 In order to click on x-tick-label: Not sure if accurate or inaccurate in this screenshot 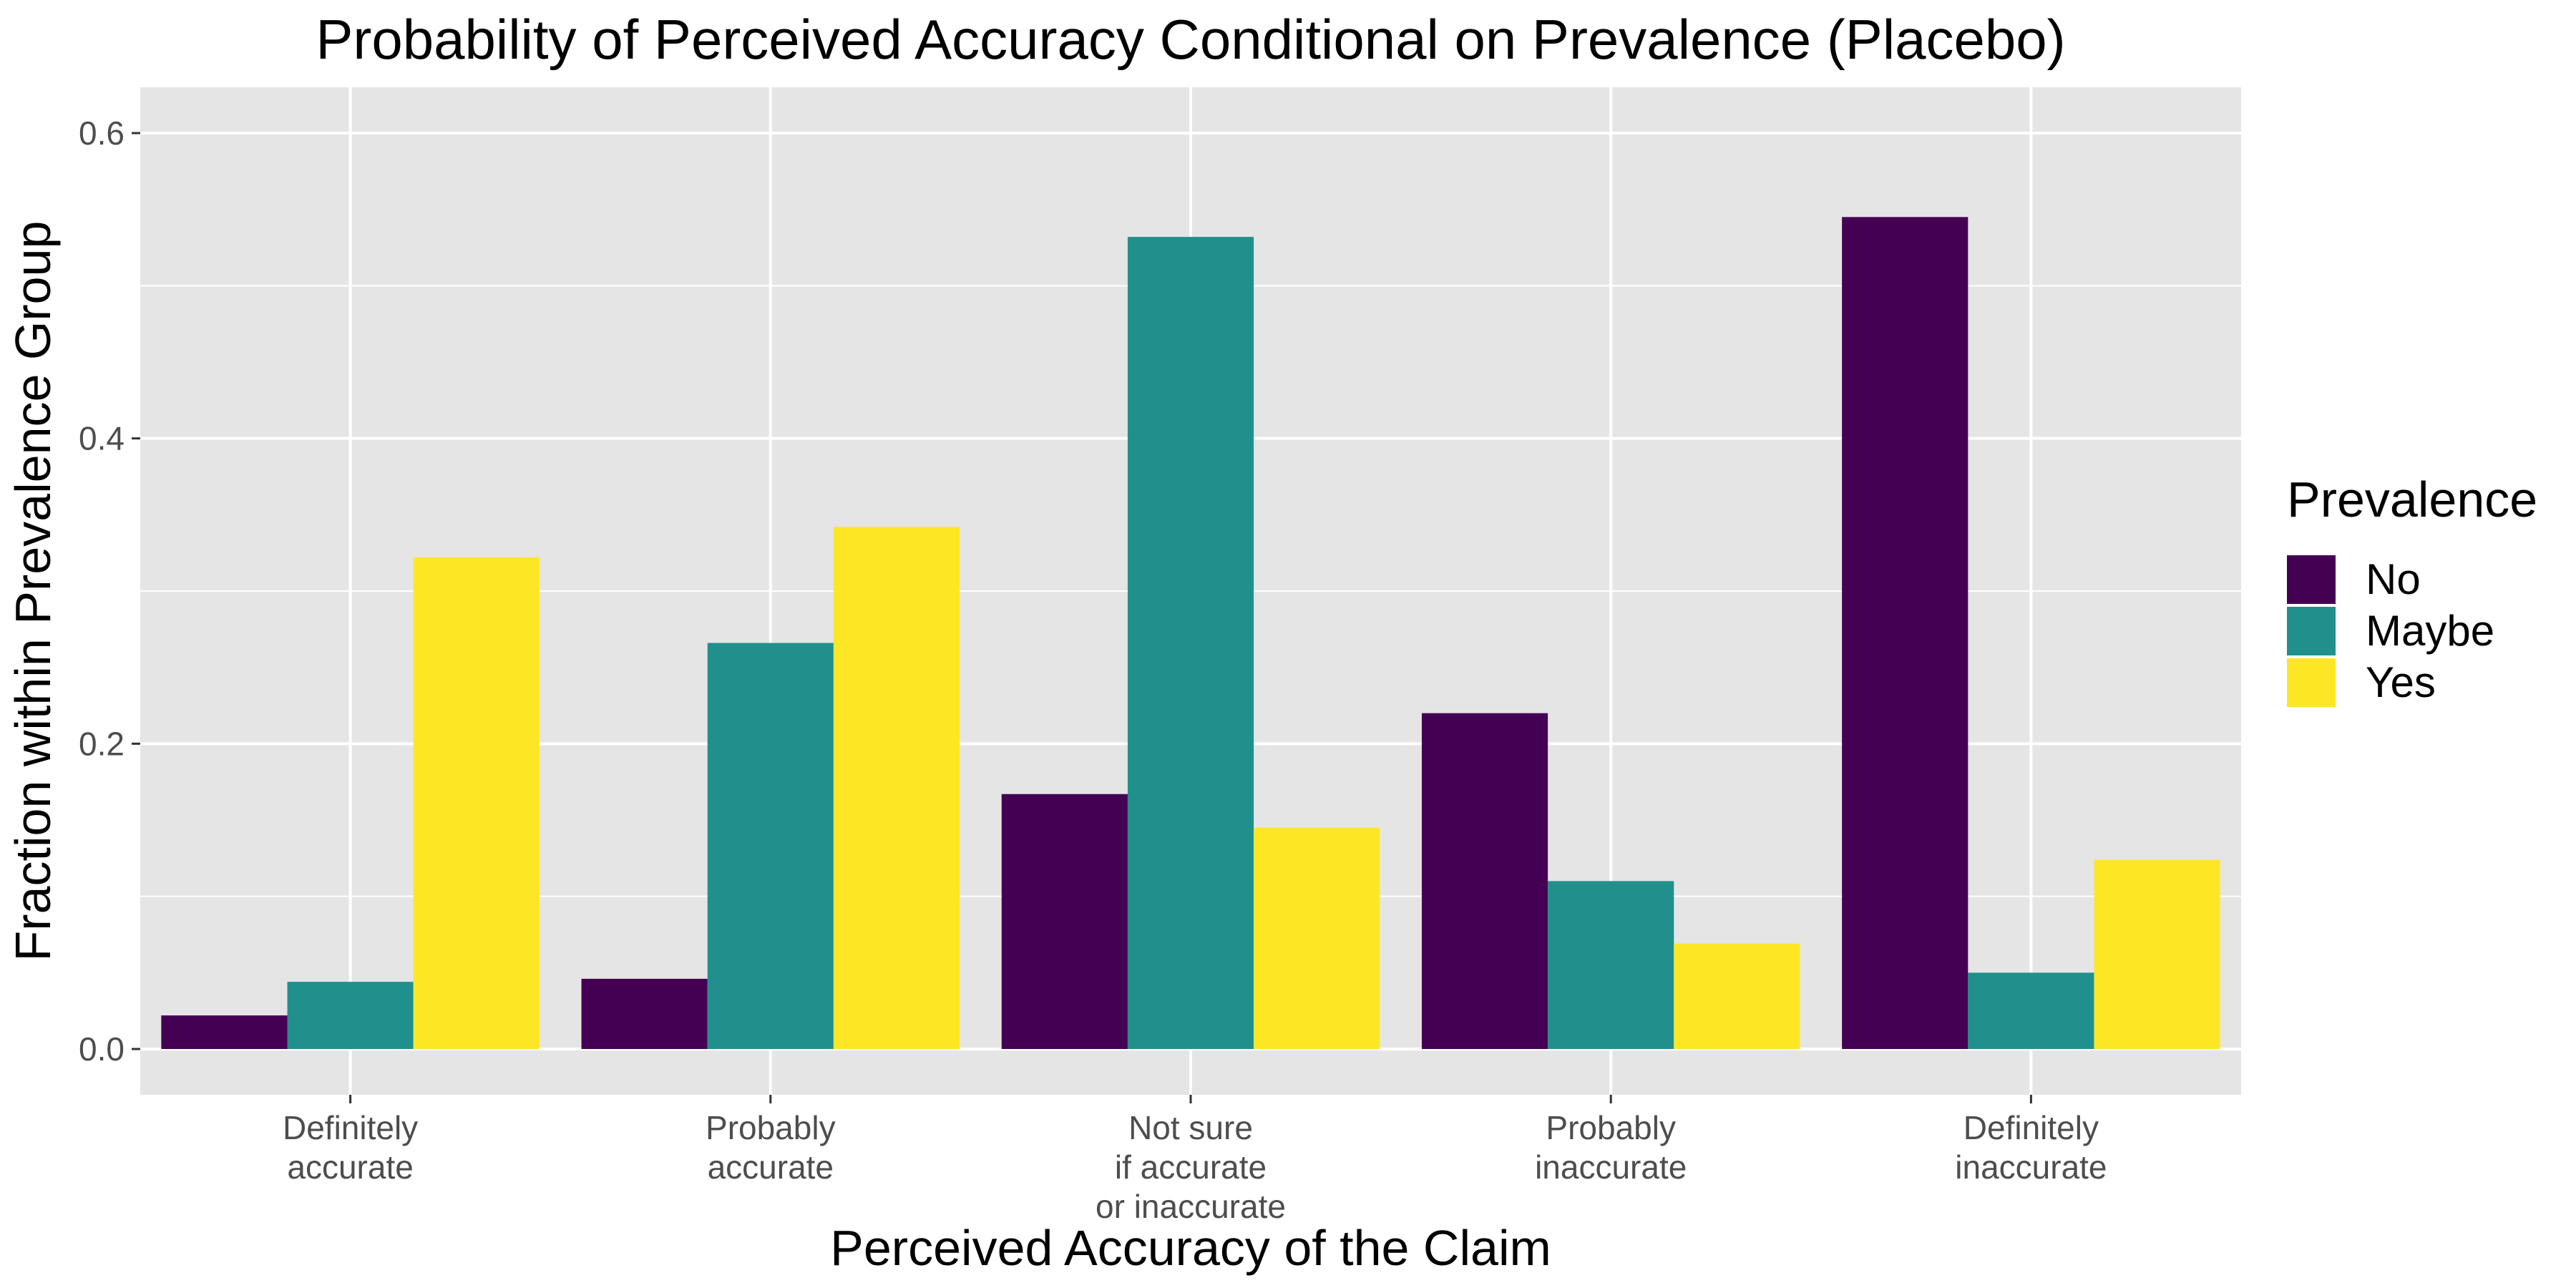, I will do `click(1191, 1167)`.